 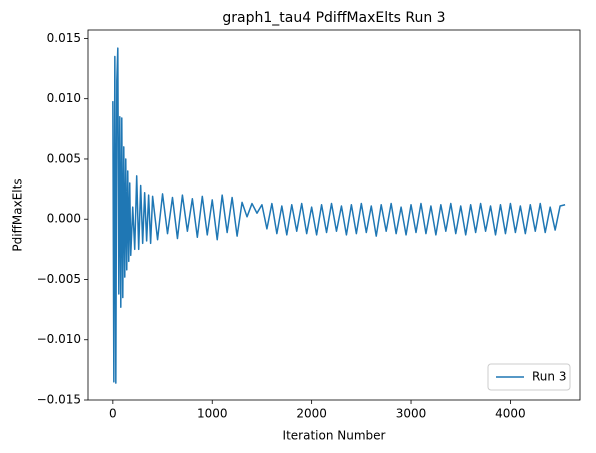 What do you see at coordinates (333, 18) in the screenshot?
I see `chart-title: graph1_tau4 PdiffMaxElts Run 3` at bounding box center [333, 18].